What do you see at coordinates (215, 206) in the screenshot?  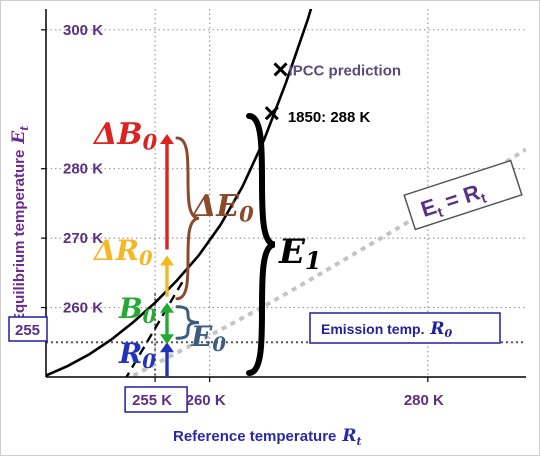 I see `brace-label-dE0-symbol: ΔE` at bounding box center [215, 206].